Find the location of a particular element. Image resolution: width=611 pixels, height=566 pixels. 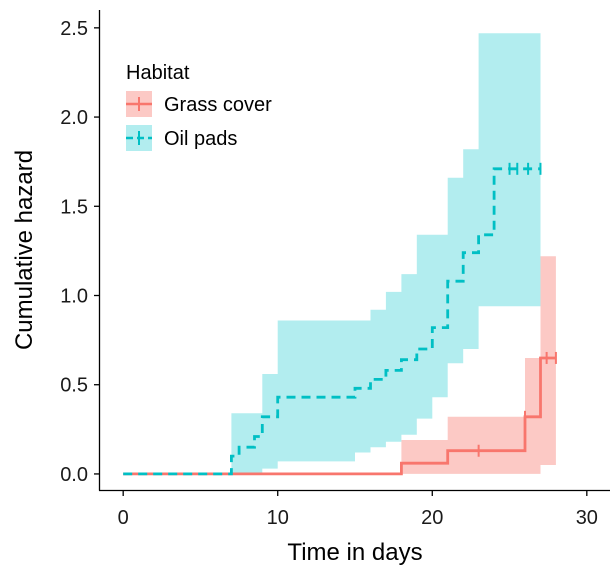

legend-title: Habitat is located at coordinates (158, 73).